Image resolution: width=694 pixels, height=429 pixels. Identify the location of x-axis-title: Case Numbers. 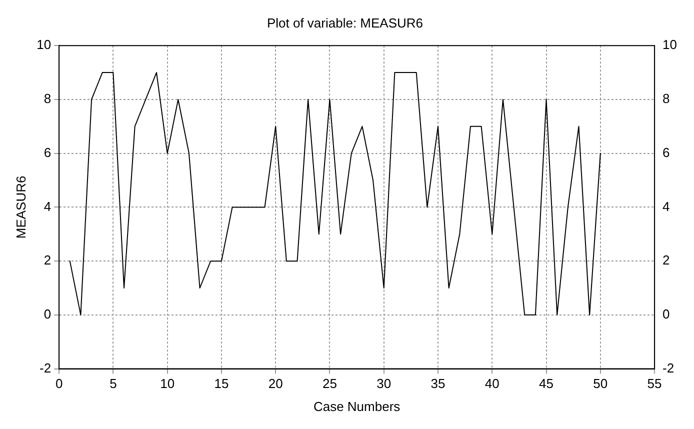
(357, 406).